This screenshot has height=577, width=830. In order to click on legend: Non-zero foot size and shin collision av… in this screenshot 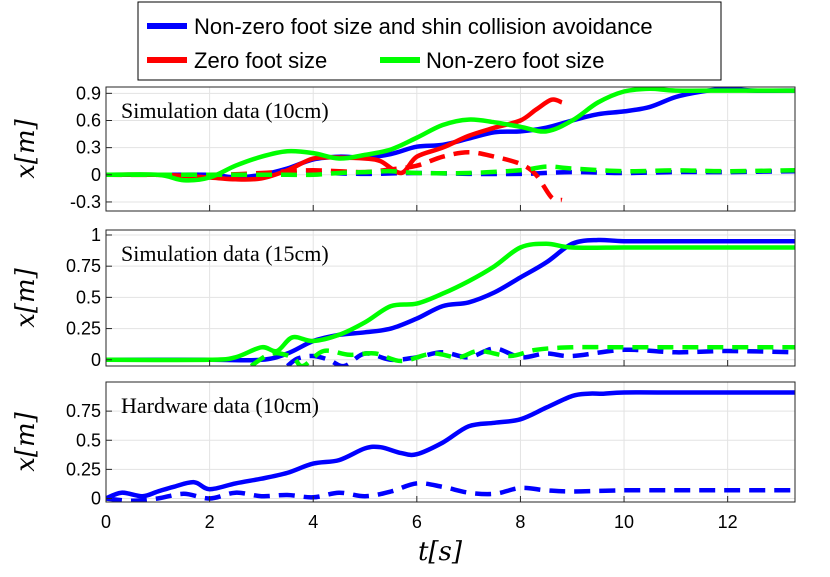, I will do `click(429, 41)`.